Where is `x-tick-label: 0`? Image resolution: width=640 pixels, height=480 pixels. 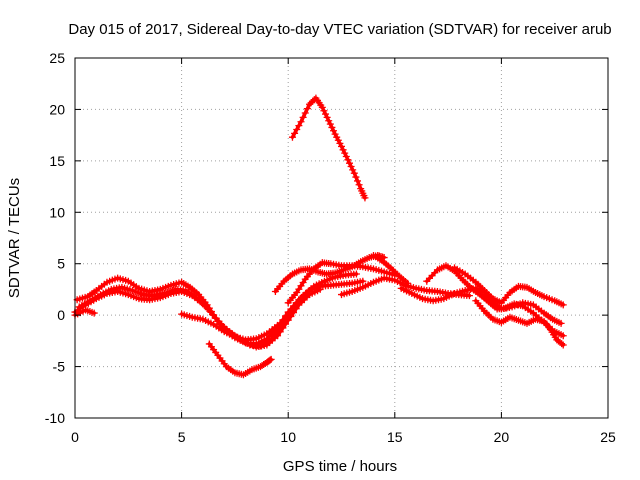 x-tick-label: 0 is located at coordinates (75, 437).